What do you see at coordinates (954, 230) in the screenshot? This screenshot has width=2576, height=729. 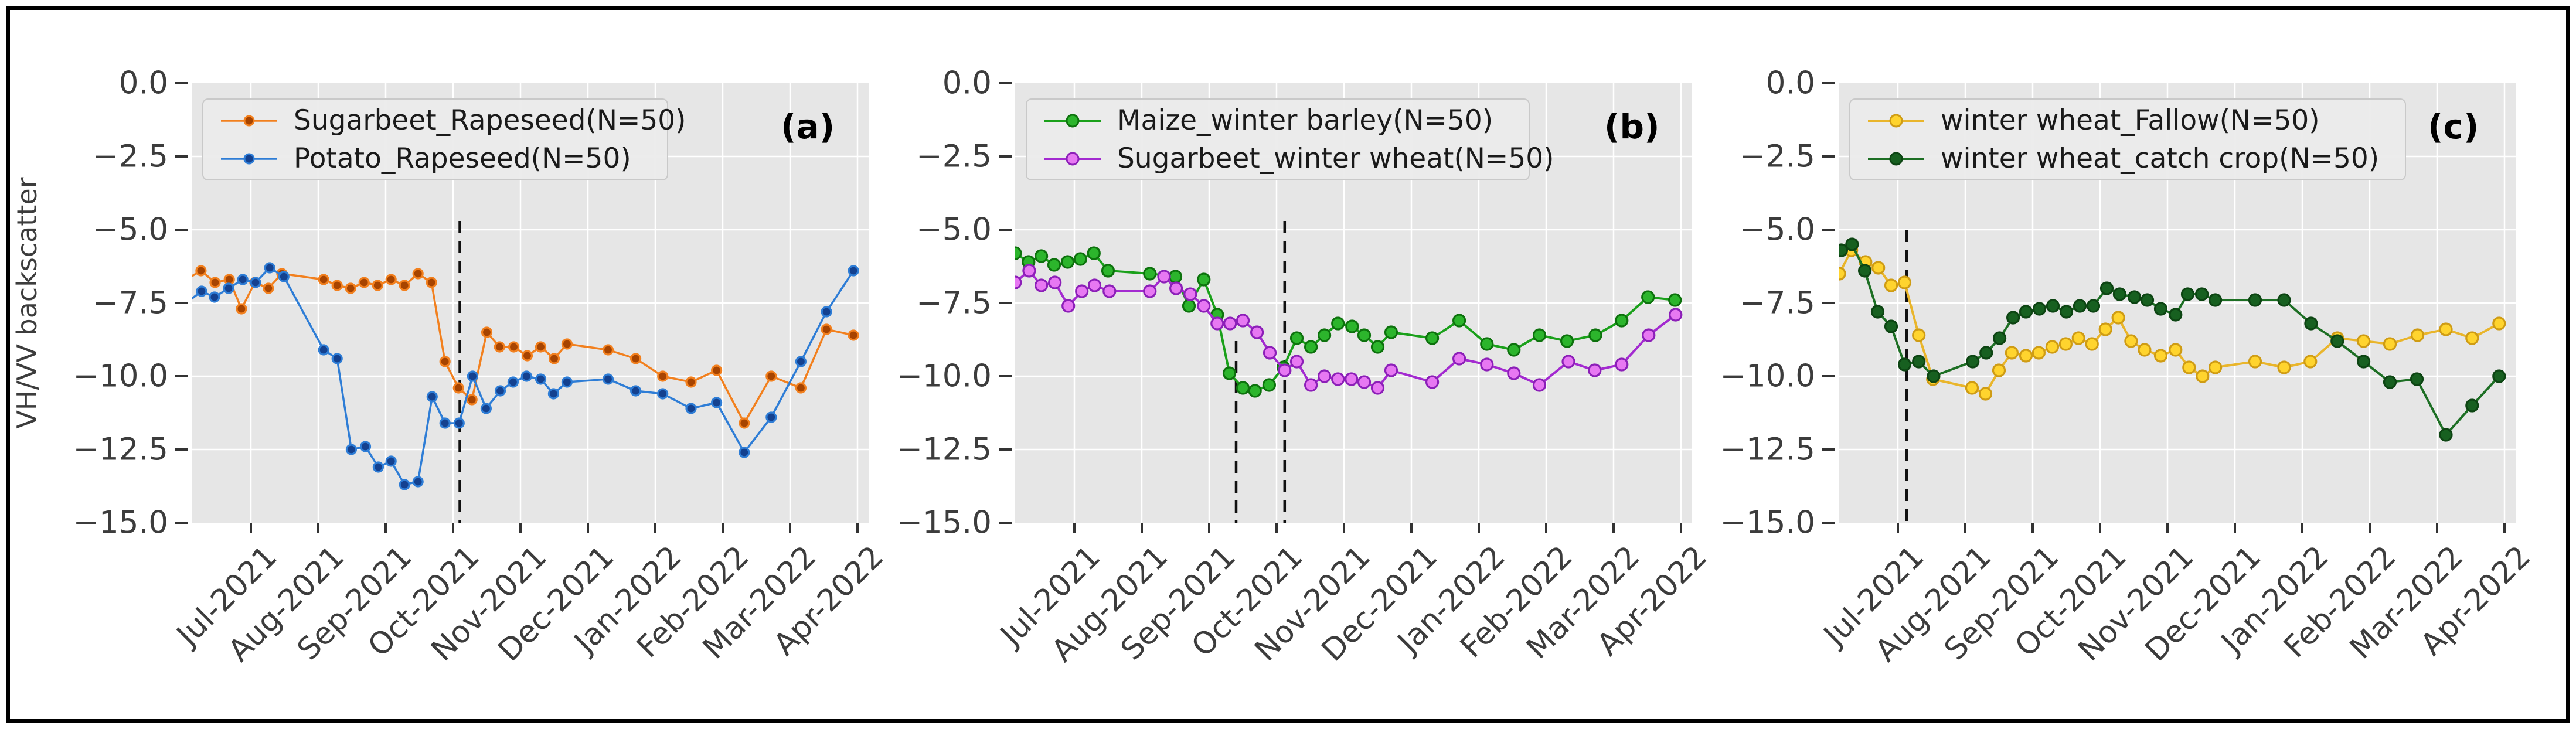 I see `y-tick-label: −5.0` at bounding box center [954, 230].